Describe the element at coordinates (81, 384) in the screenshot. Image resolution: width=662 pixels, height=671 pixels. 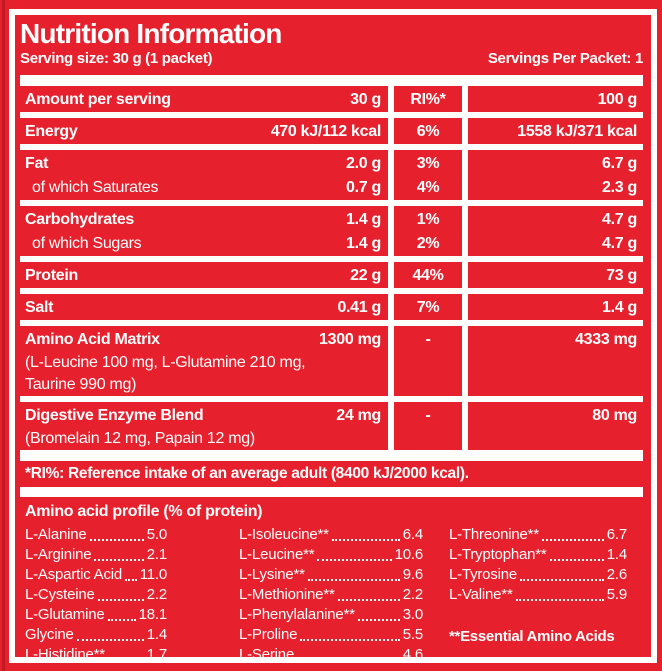
I see `row-note-text: Taurine 990 mg)` at that location.